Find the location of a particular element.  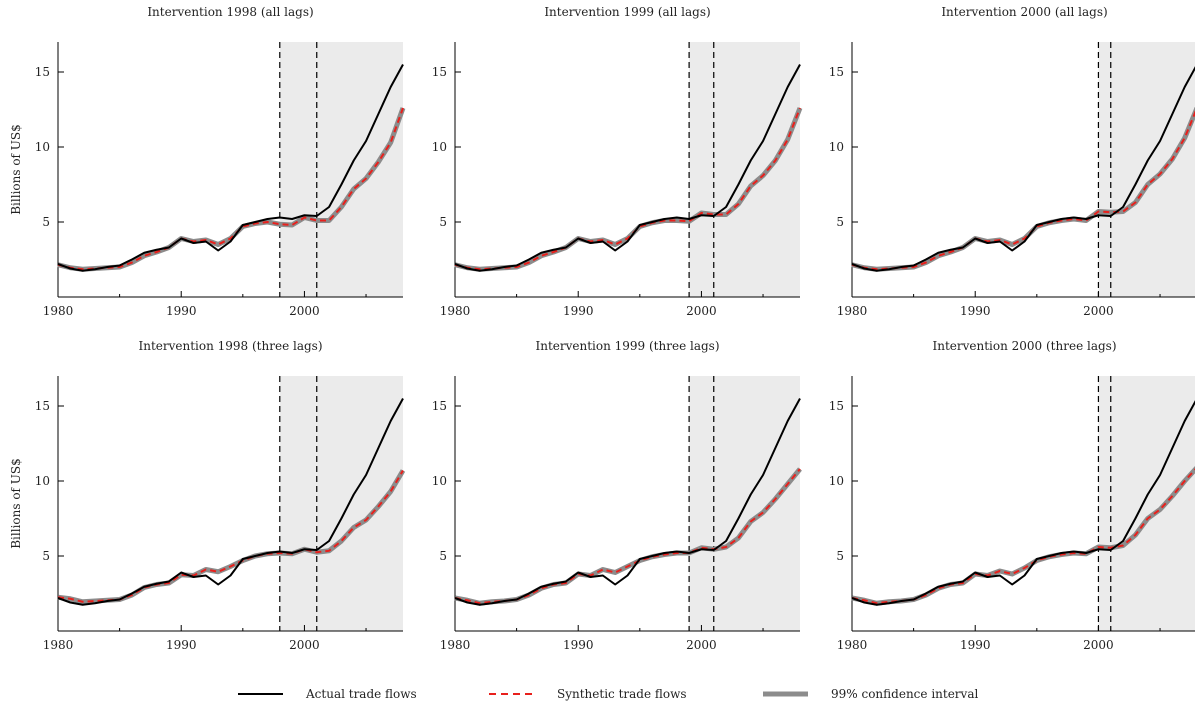

panel-title: Intervention 1998 (three lags) is located at coordinates (230, 346).